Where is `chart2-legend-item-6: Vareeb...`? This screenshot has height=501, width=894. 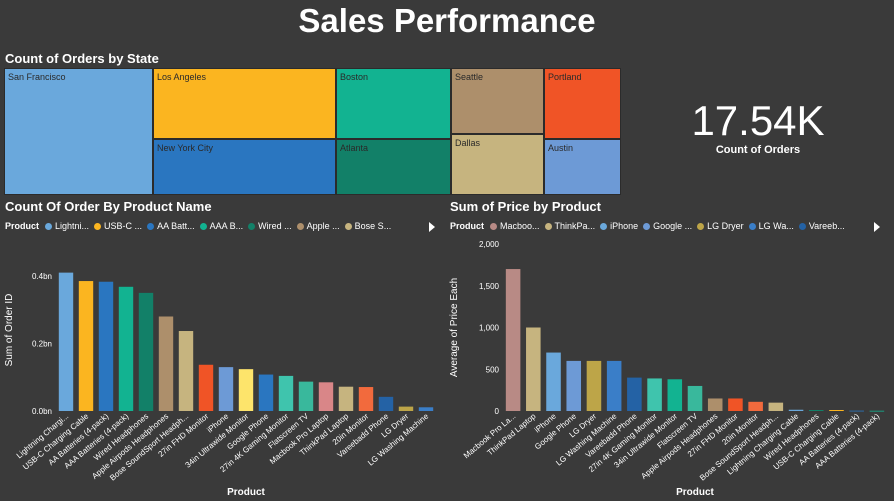
chart2-legend-item-6: Vareeb... is located at coordinates (821, 226).